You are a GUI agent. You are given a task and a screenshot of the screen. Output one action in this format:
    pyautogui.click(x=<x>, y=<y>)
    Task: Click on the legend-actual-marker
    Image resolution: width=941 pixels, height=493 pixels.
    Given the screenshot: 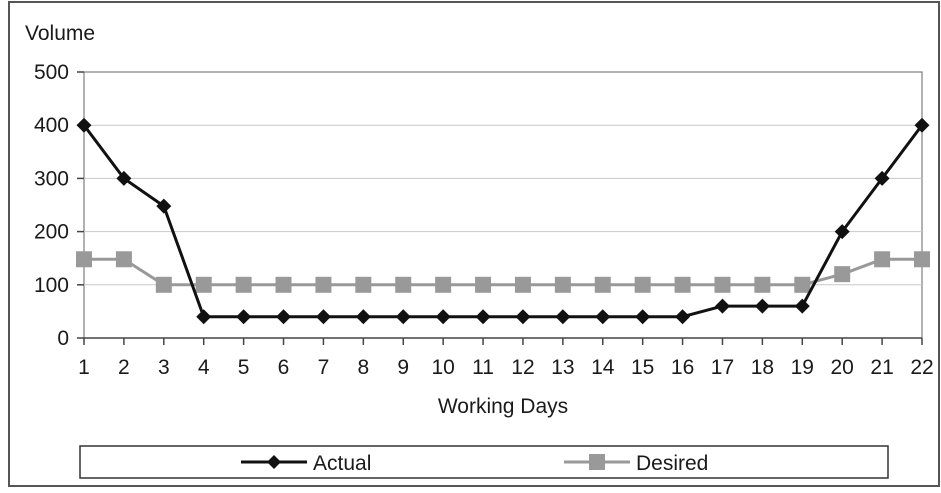 What is the action you would take?
    pyautogui.click(x=274, y=462)
    